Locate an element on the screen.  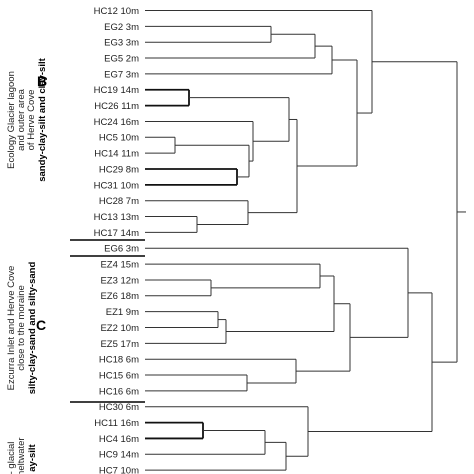
group-b-sediment: sandy-clay-silt and clay-silt is located at coordinates (42, 119).